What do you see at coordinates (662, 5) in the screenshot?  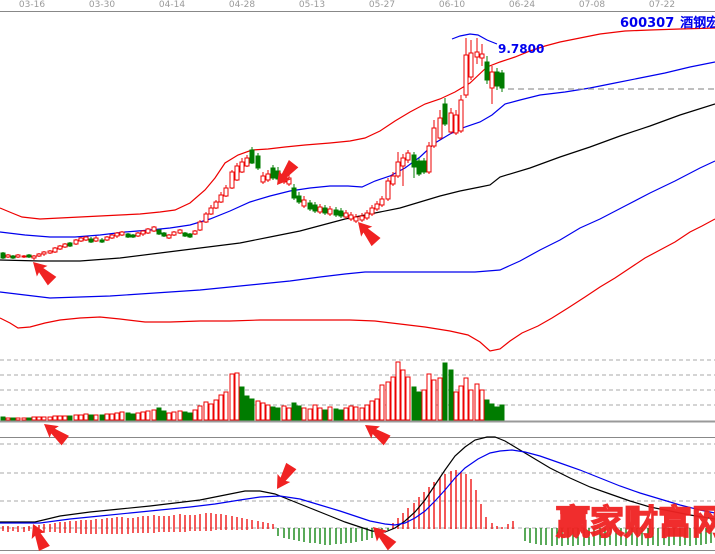 I see `date-label: 07-22` at bounding box center [662, 5].